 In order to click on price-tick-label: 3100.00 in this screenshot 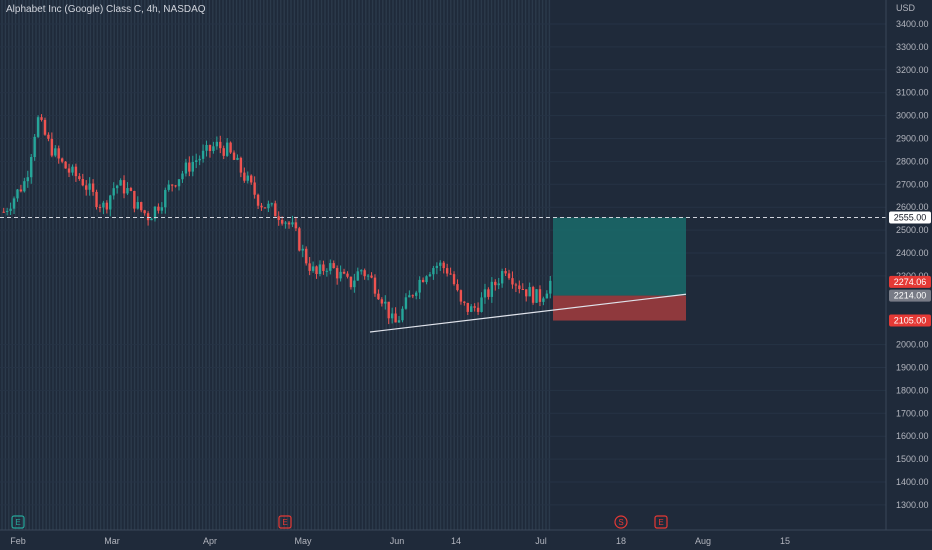, I will do `click(912, 93)`.